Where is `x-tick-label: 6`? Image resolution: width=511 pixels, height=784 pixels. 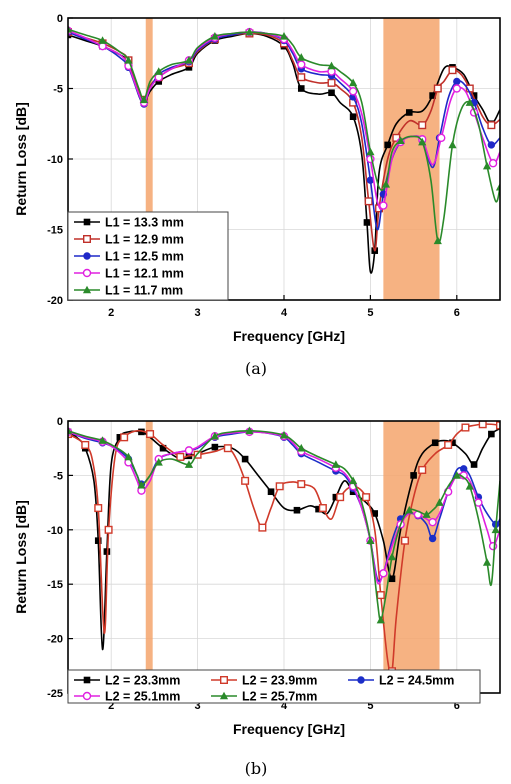
x-tick-label: 6 is located at coordinates (457, 313).